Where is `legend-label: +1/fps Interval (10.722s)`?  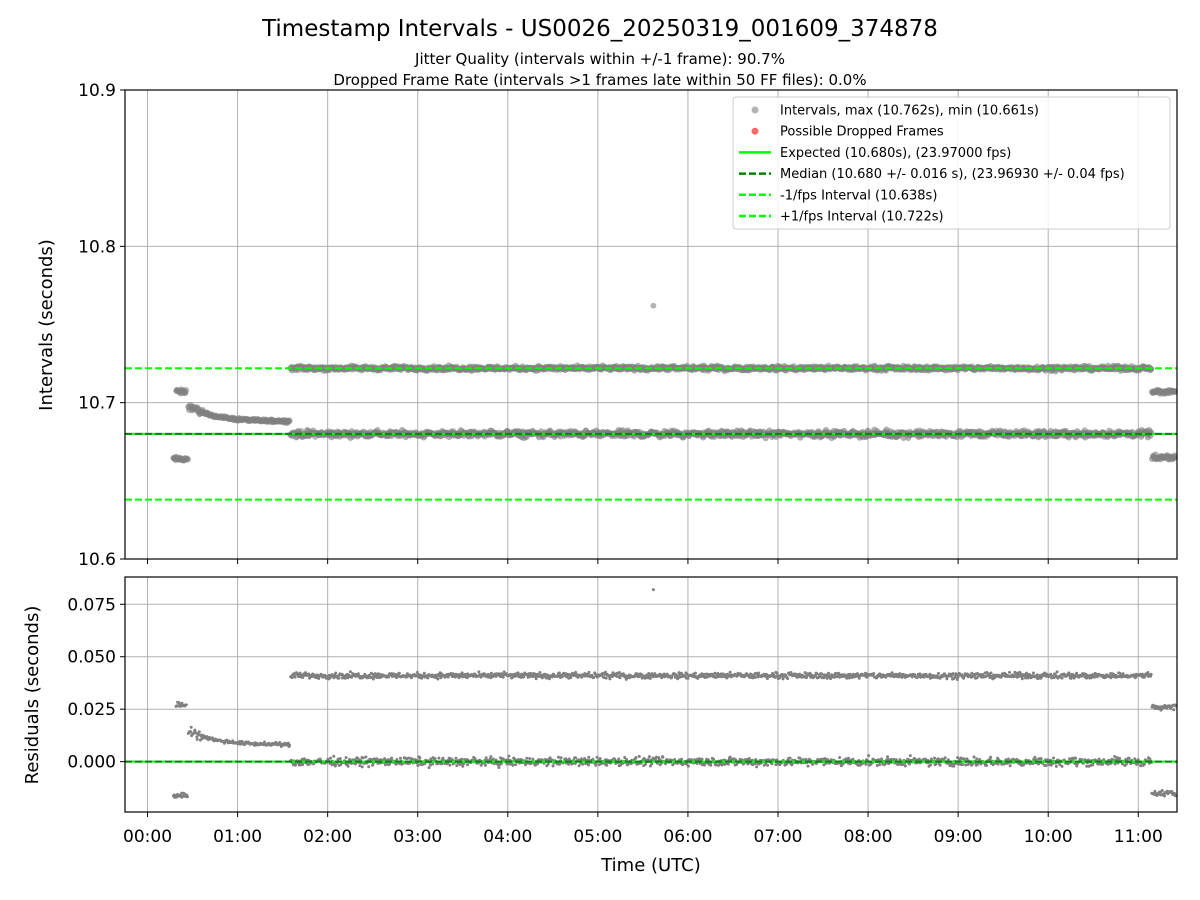
legend-label: +1/fps Interval (10.722s) is located at coordinates (862, 217).